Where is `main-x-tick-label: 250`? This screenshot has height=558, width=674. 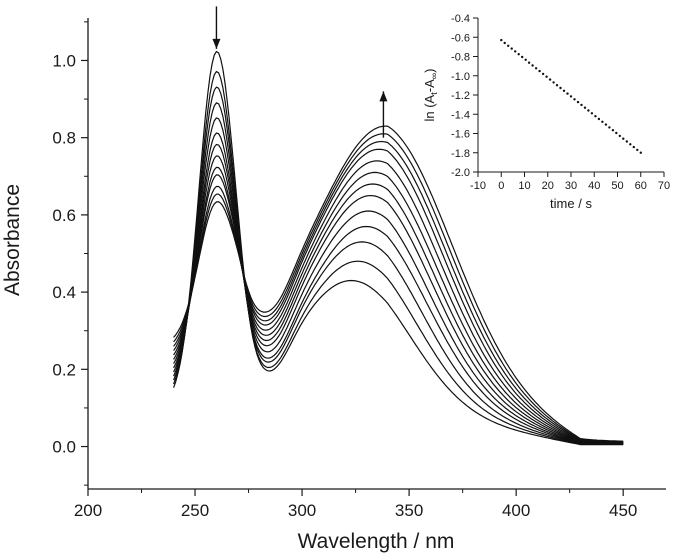
main-x-tick-label: 250 is located at coordinates (195, 510).